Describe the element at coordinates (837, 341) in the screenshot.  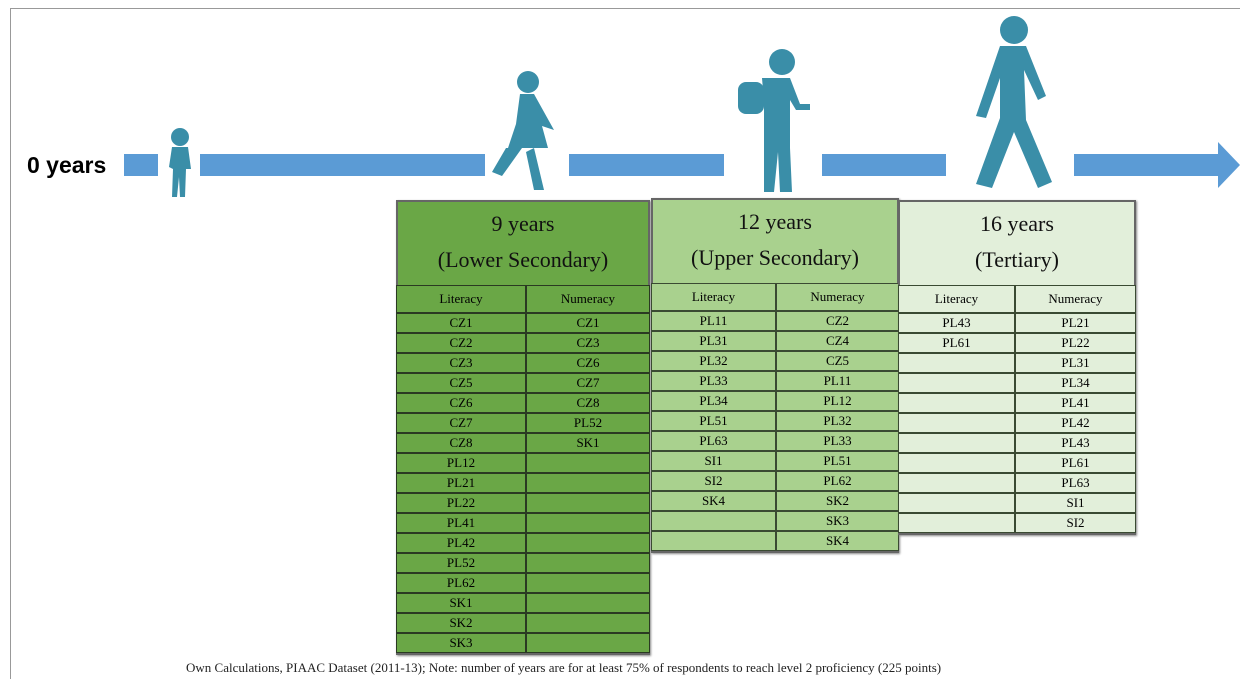
I see `table-cell: CZ4` at that location.